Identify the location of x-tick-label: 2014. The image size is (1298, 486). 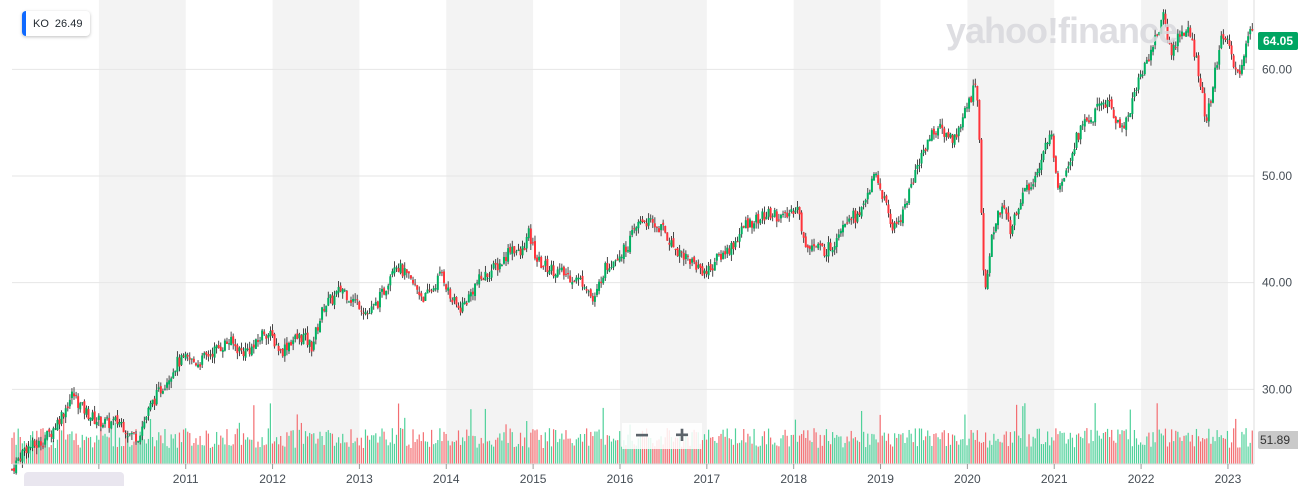
(446, 479).